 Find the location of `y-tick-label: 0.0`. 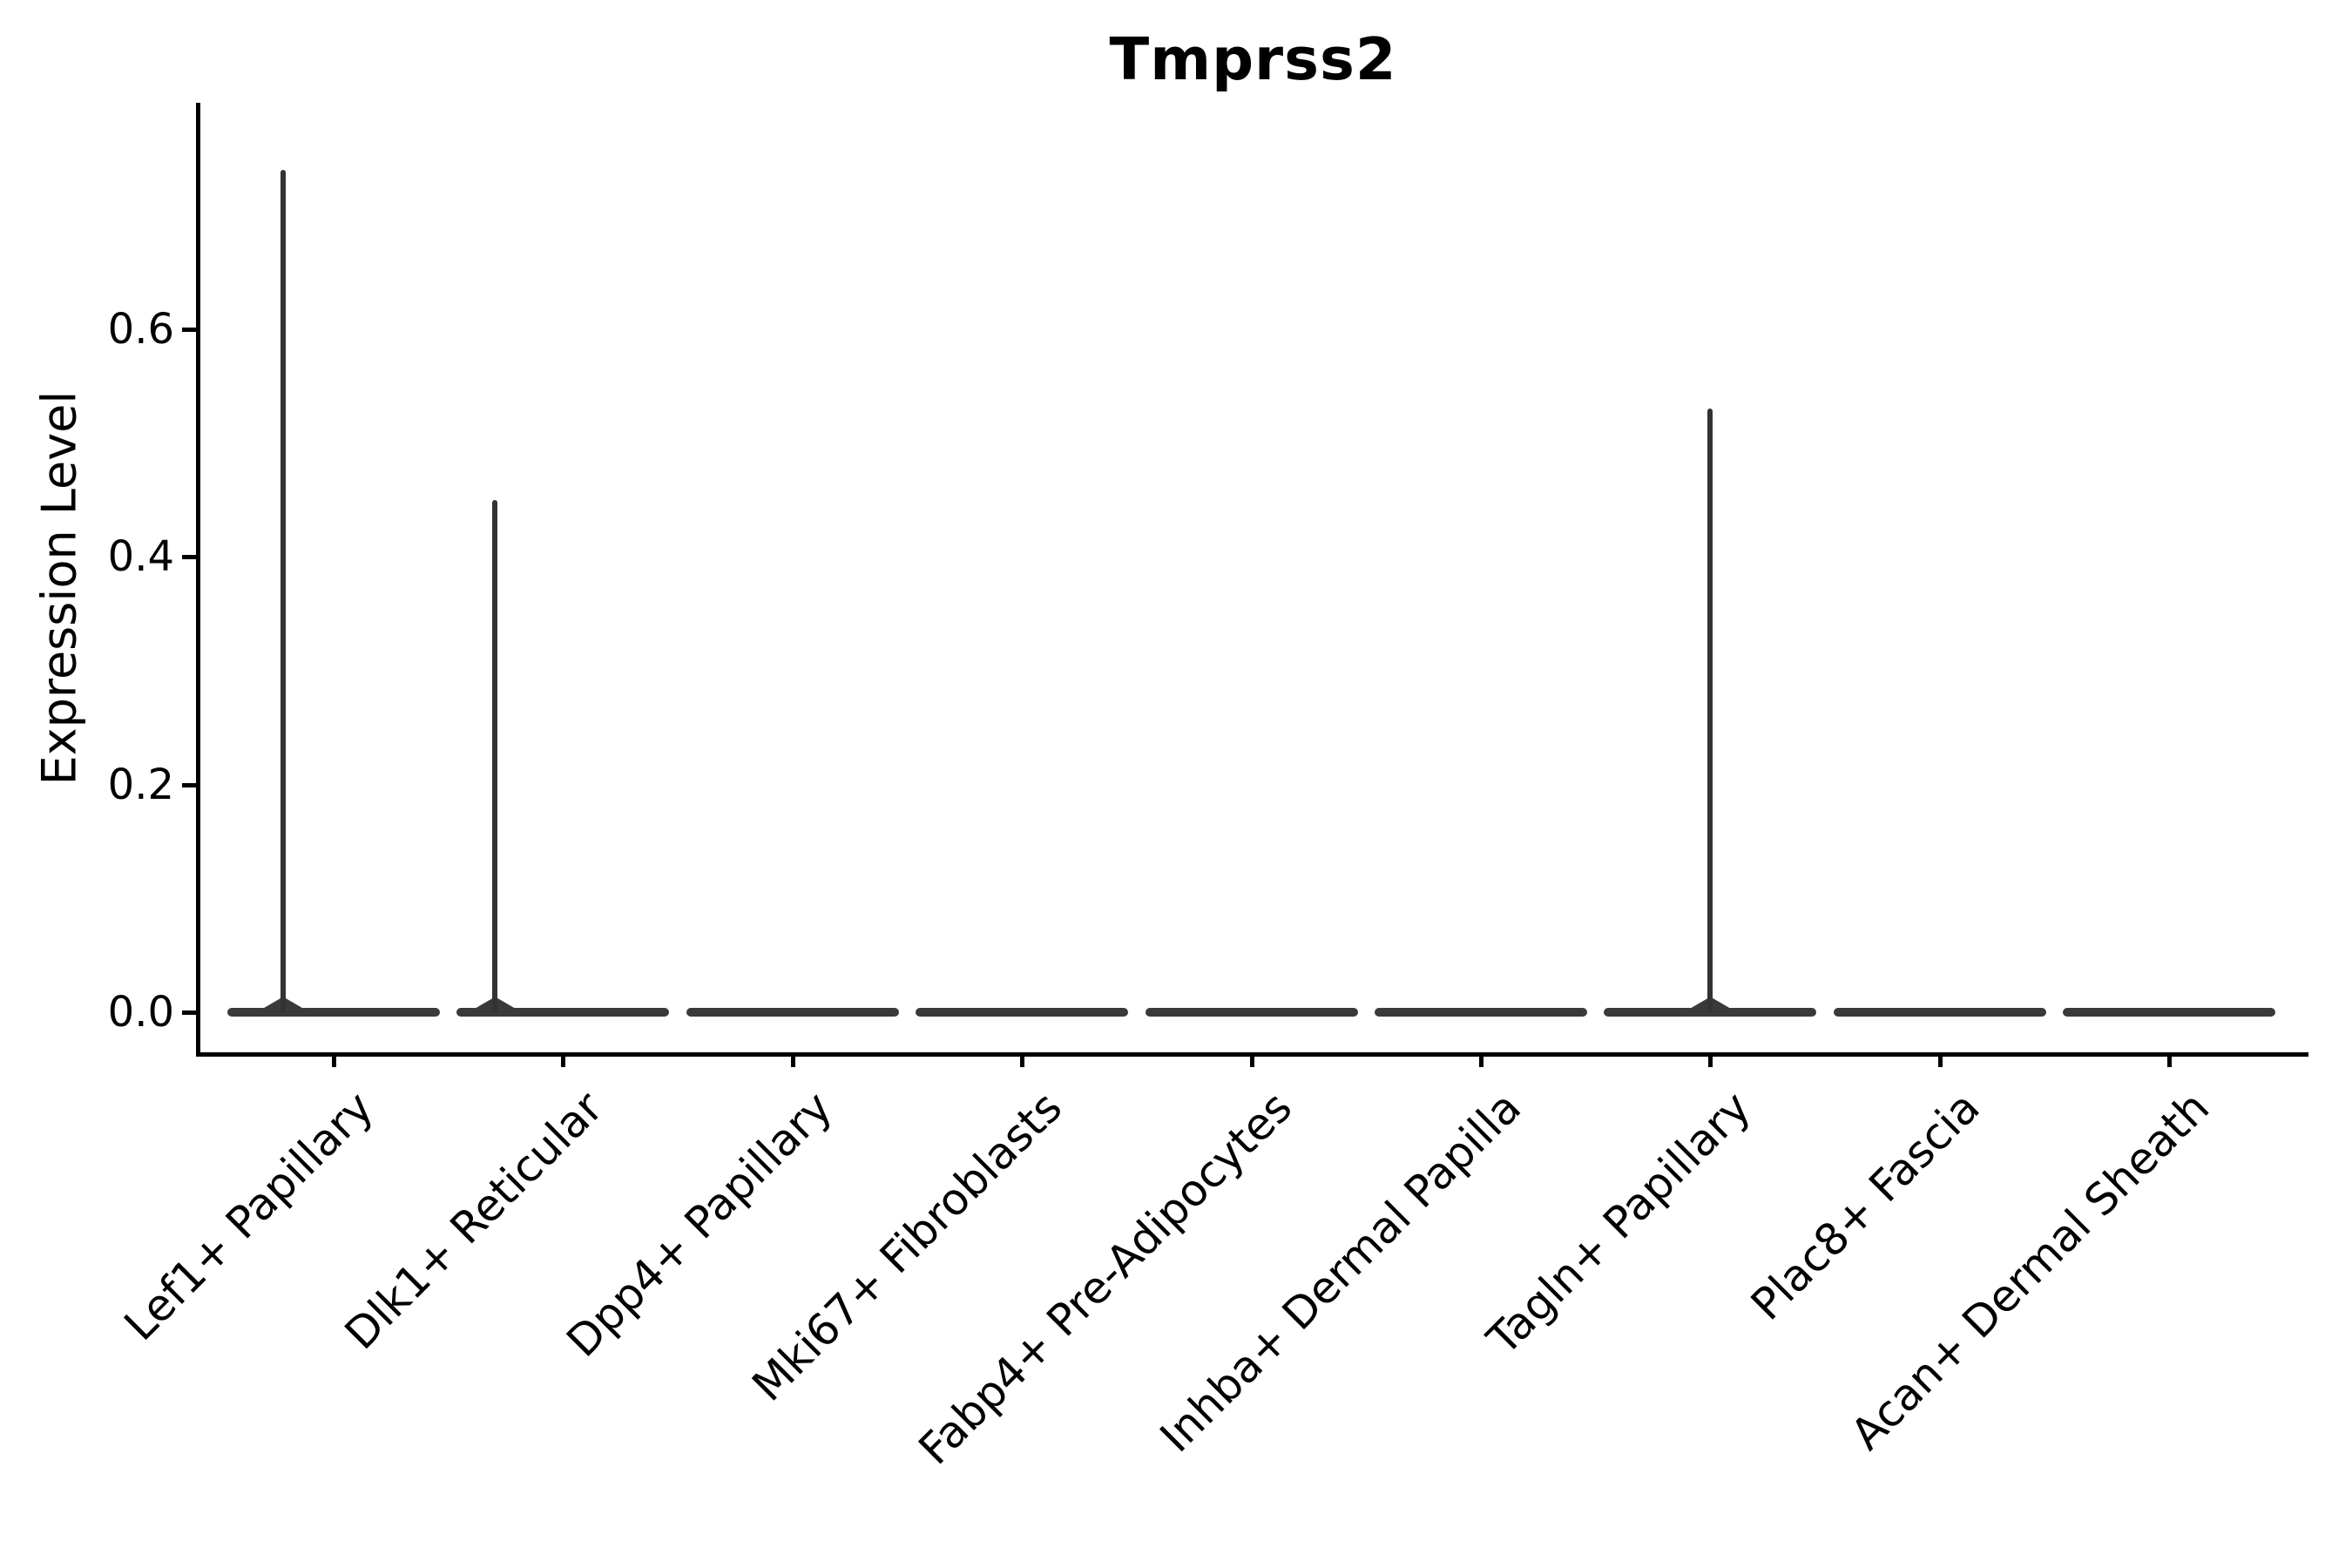

y-tick-label: 0.0 is located at coordinates (140, 1013).